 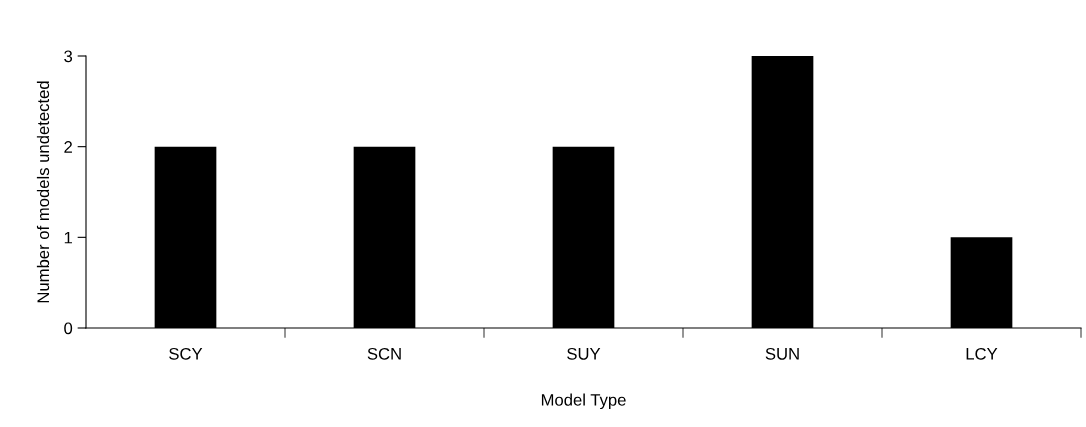 I want to click on x-tick-label: SCN, so click(x=384, y=353).